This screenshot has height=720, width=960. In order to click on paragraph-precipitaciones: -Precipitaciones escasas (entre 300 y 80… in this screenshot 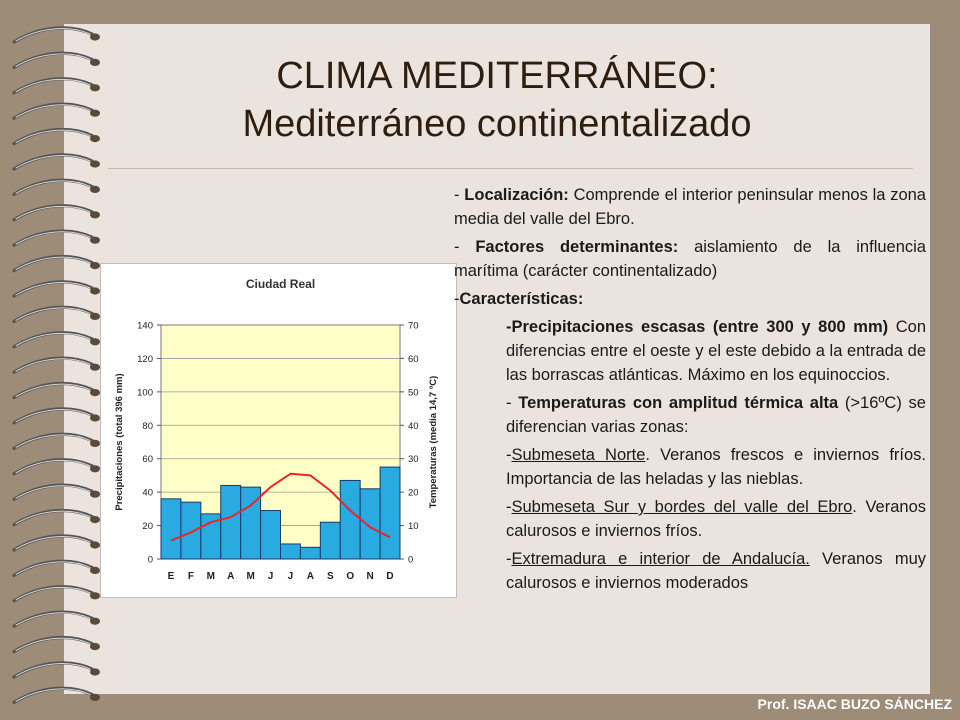, I will do `click(716, 351)`.